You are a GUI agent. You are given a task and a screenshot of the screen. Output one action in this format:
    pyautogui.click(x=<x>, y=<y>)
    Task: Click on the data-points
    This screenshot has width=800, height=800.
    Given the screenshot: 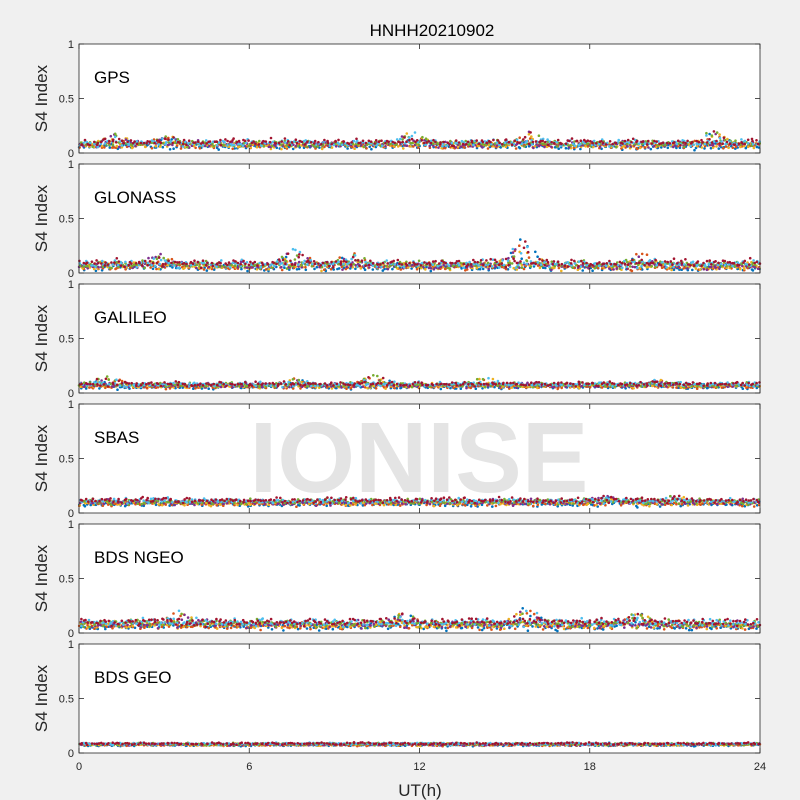 What is the action you would take?
    pyautogui.click(x=419, y=141)
    